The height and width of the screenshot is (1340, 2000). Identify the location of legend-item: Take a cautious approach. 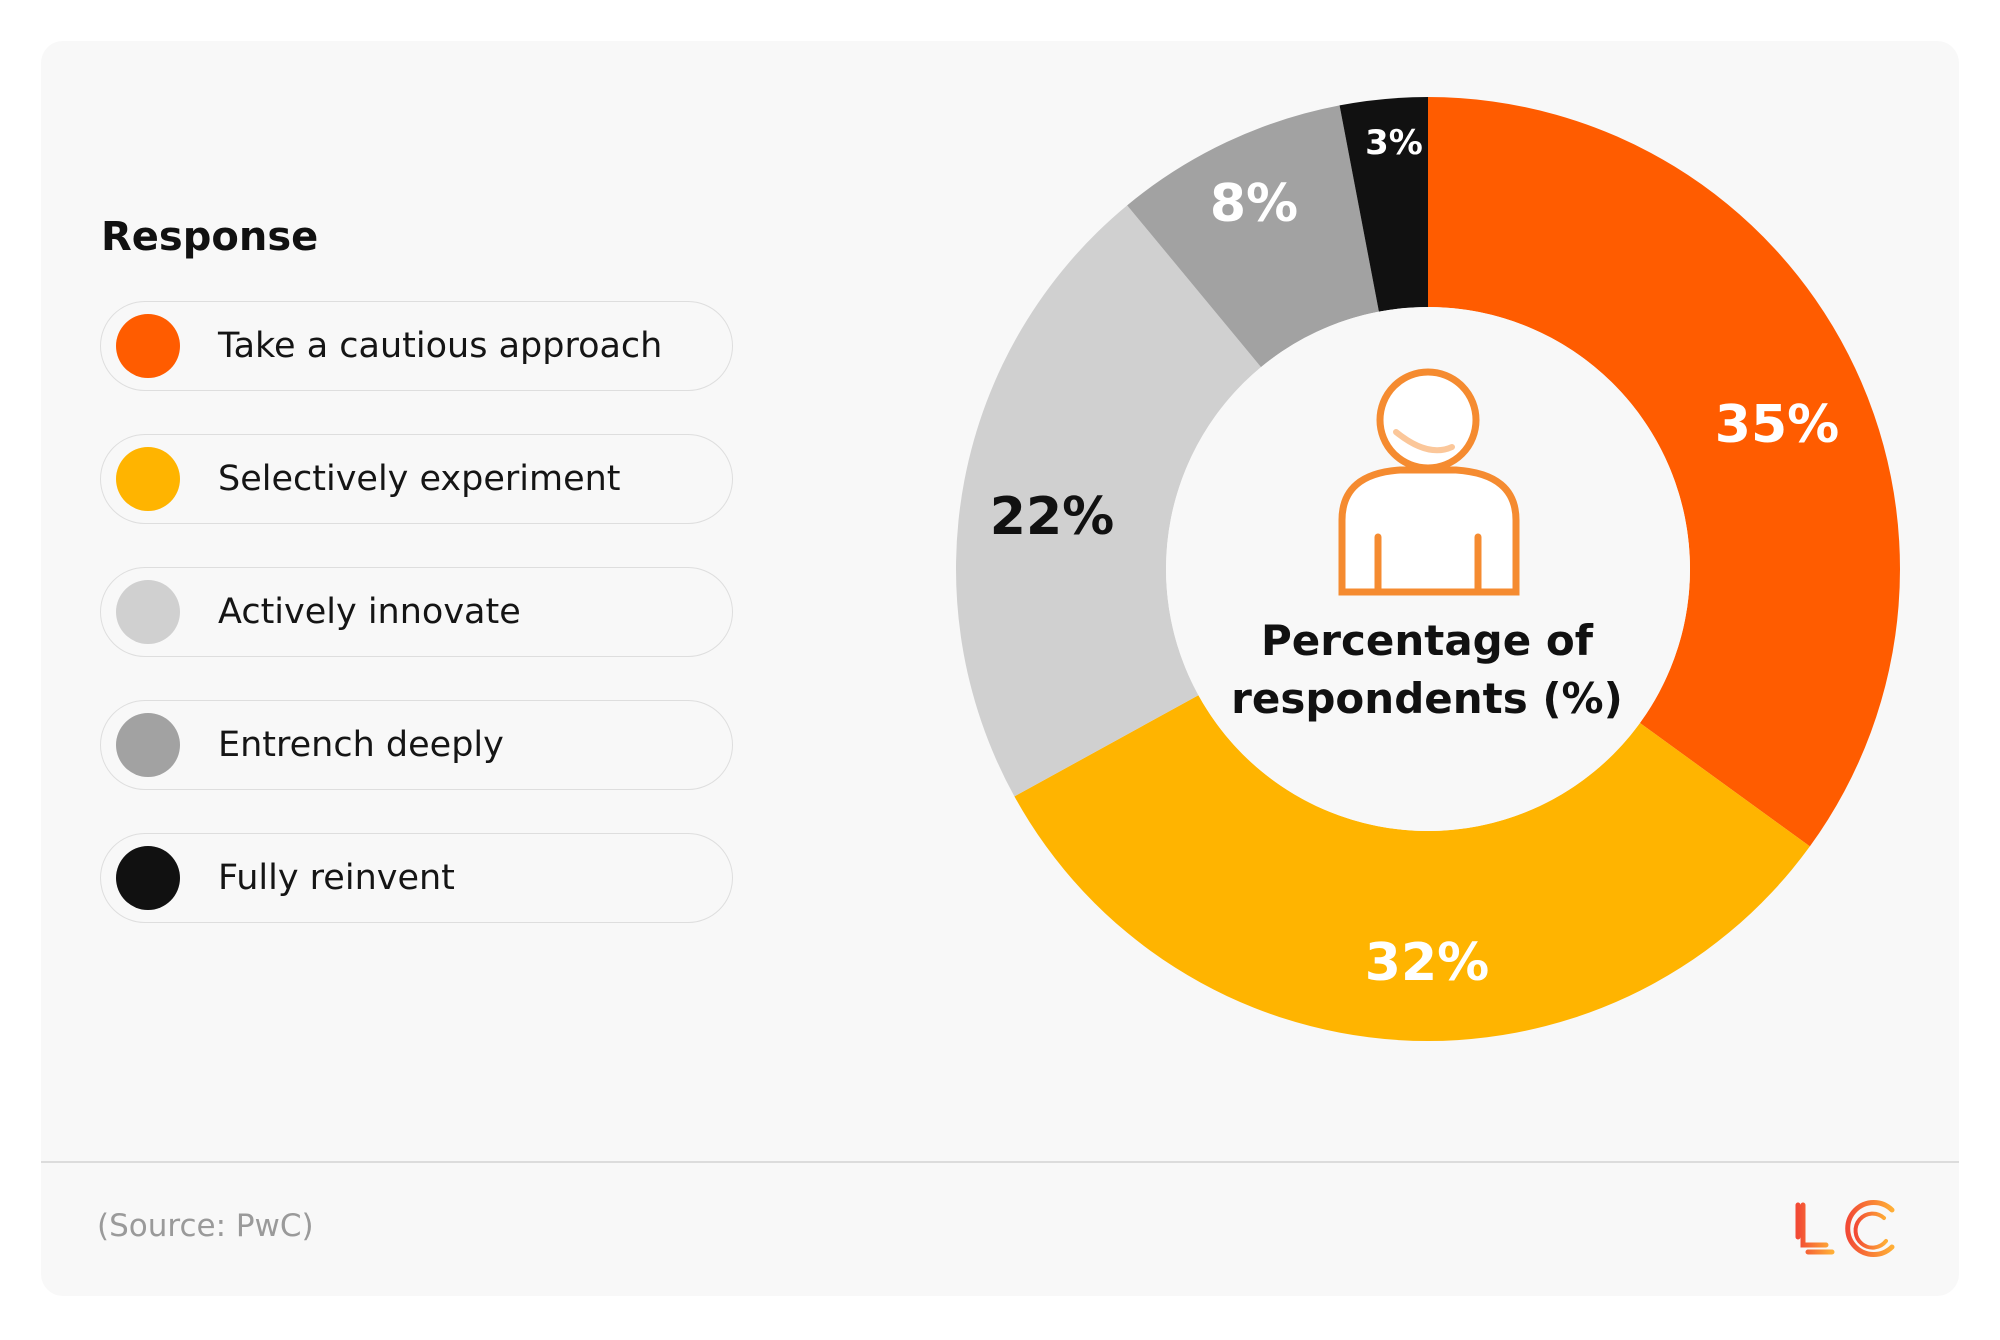
(416, 346).